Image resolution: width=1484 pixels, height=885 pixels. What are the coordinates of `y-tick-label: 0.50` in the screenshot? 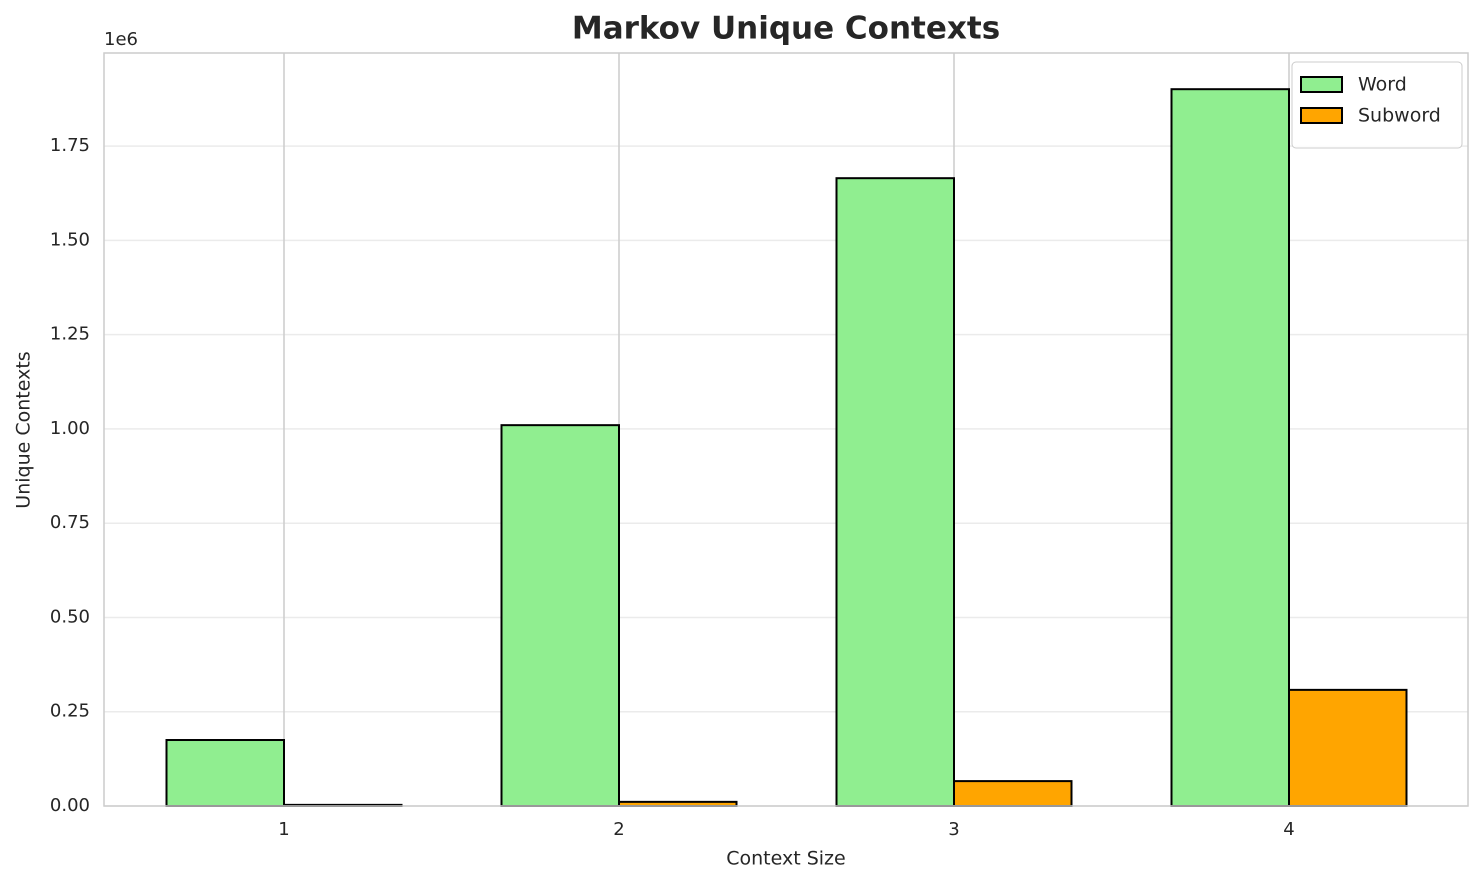 It's located at (70, 616).